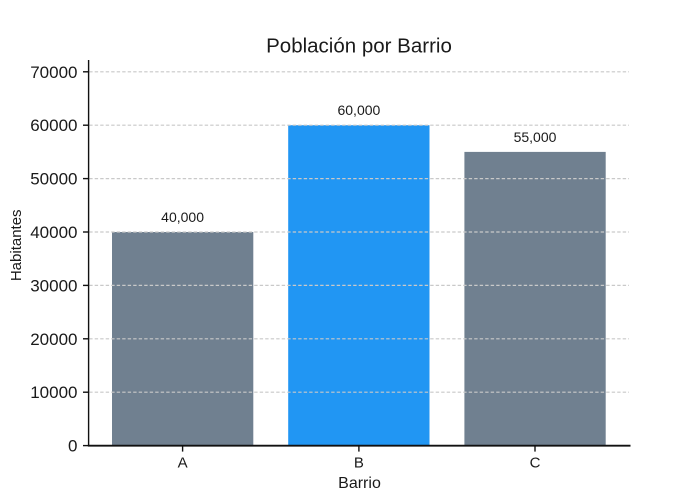  What do you see at coordinates (53, 392) in the screenshot?
I see `svg-text: 10000` at bounding box center [53, 392].